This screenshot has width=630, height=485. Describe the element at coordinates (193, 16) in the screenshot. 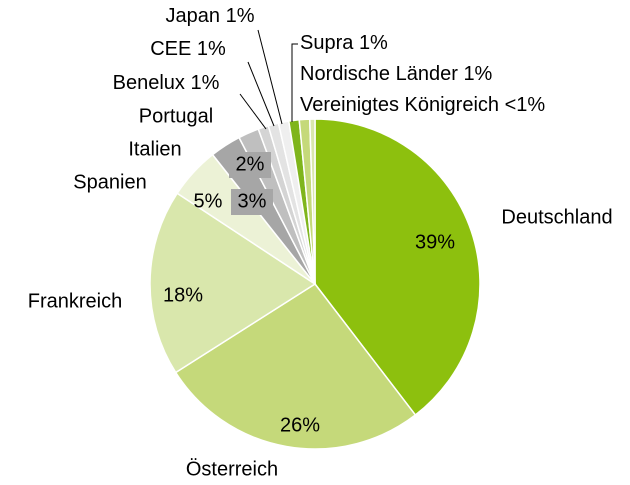

I see `category-label: Japan` at that location.